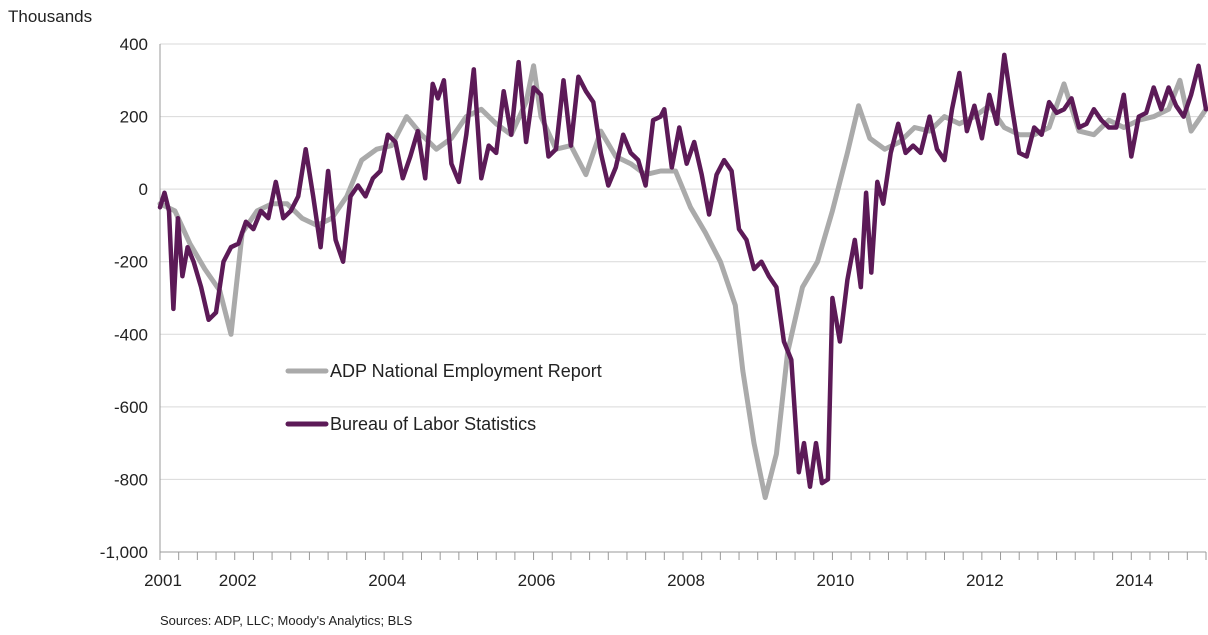 This screenshot has width=1208, height=635. Describe the element at coordinates (50, 16) in the screenshot. I see `y-unit-label: Thousands` at that location.